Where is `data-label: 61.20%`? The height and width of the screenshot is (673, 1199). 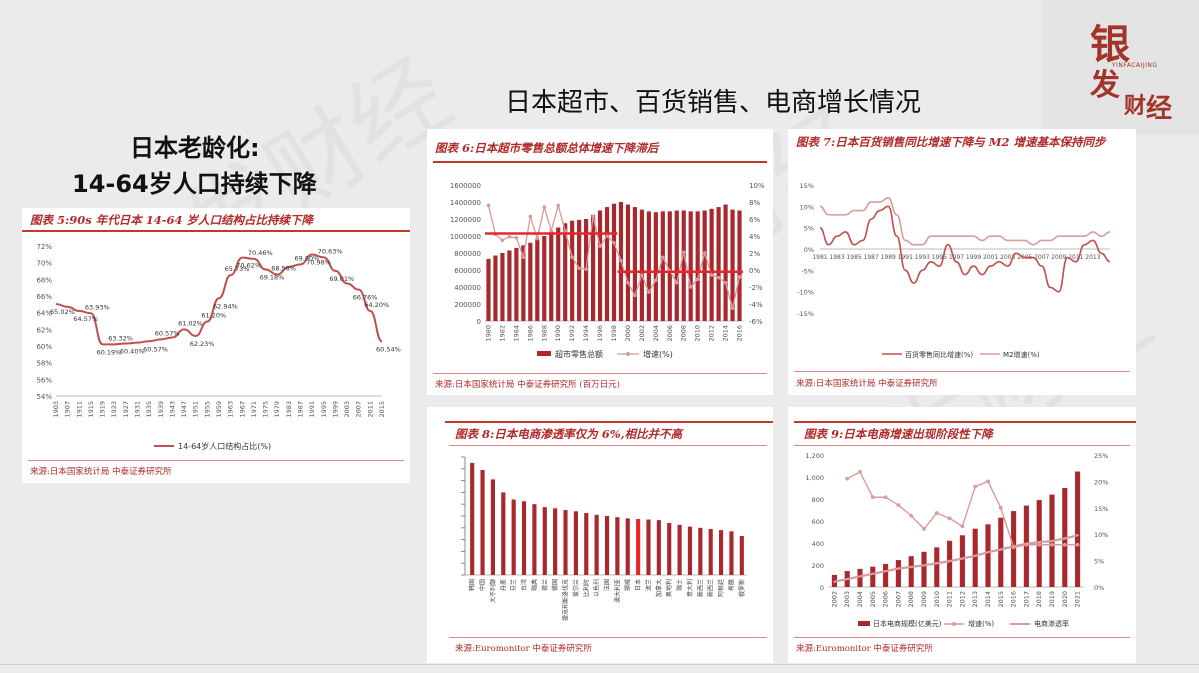
data-label: 61.20% is located at coordinates (213, 316).